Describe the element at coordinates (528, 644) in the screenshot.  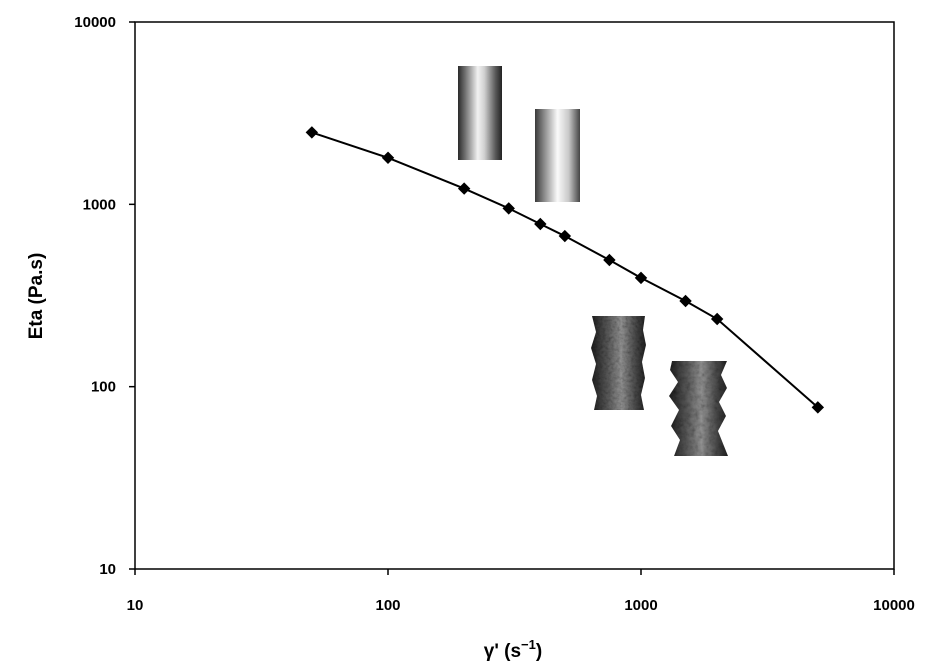
I see `x-axis-title-sup: −1` at that location.